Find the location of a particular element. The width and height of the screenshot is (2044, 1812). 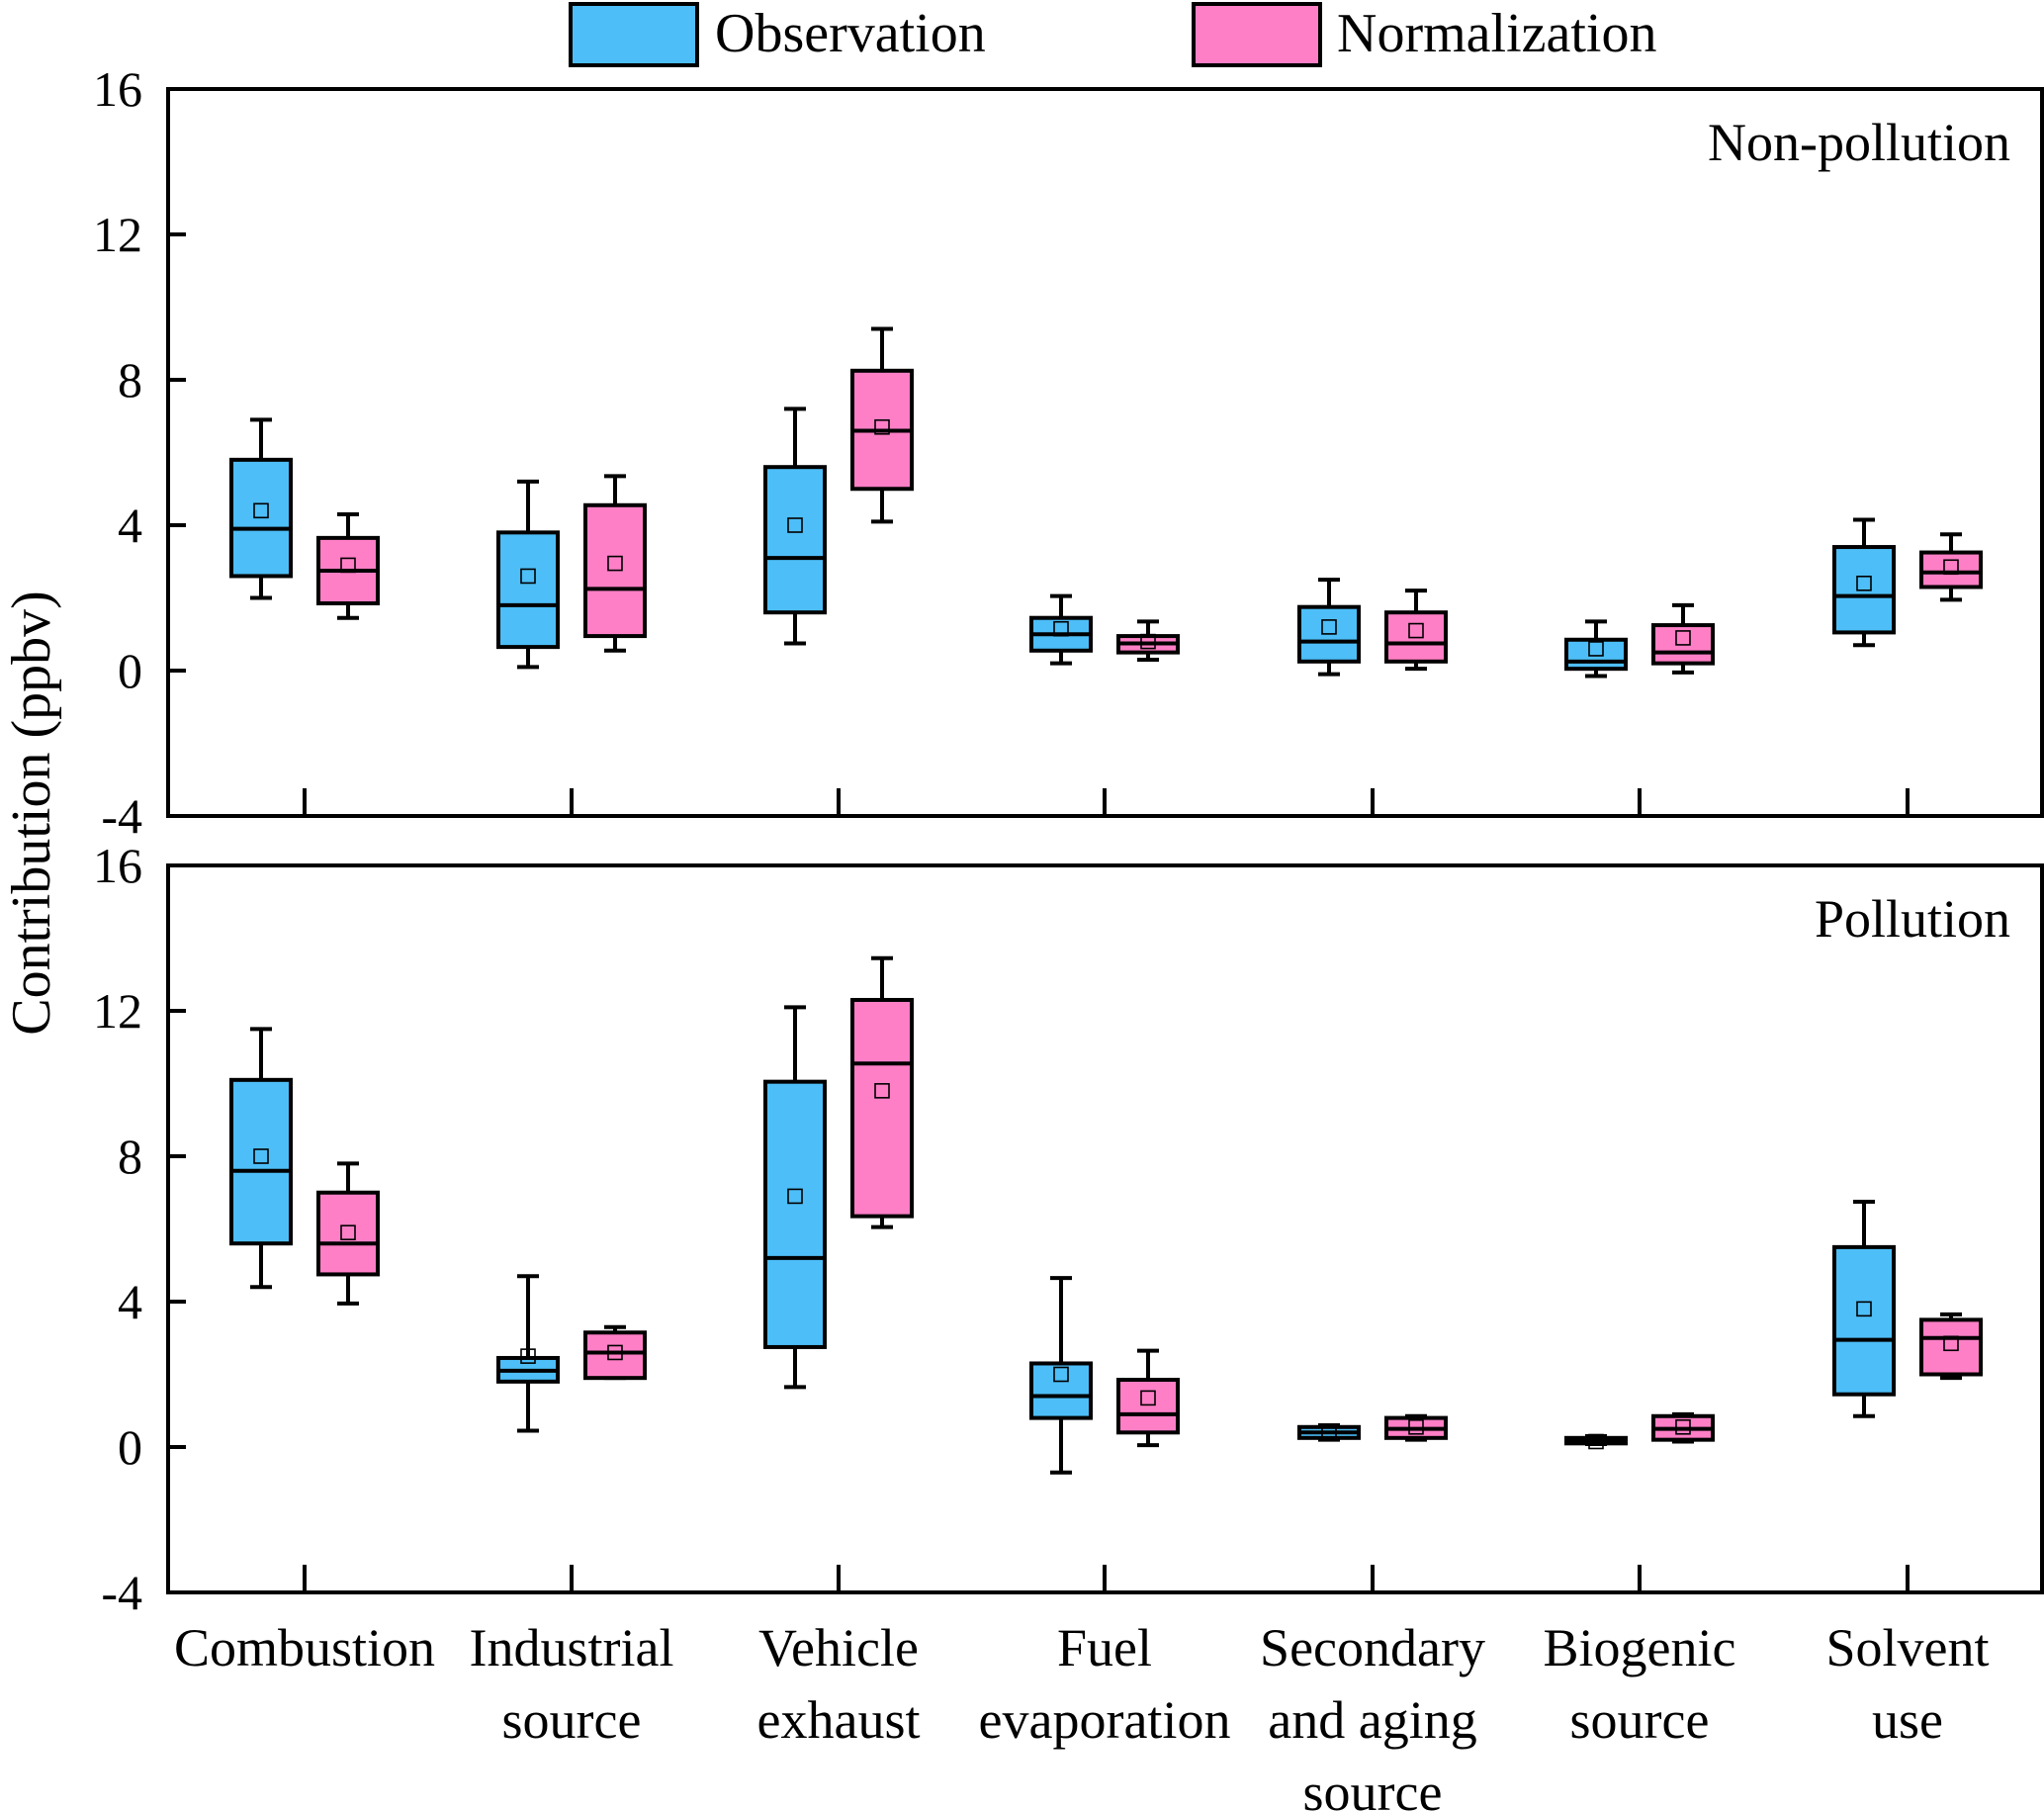

panel-label: Non-pollution is located at coordinates (1859, 142).